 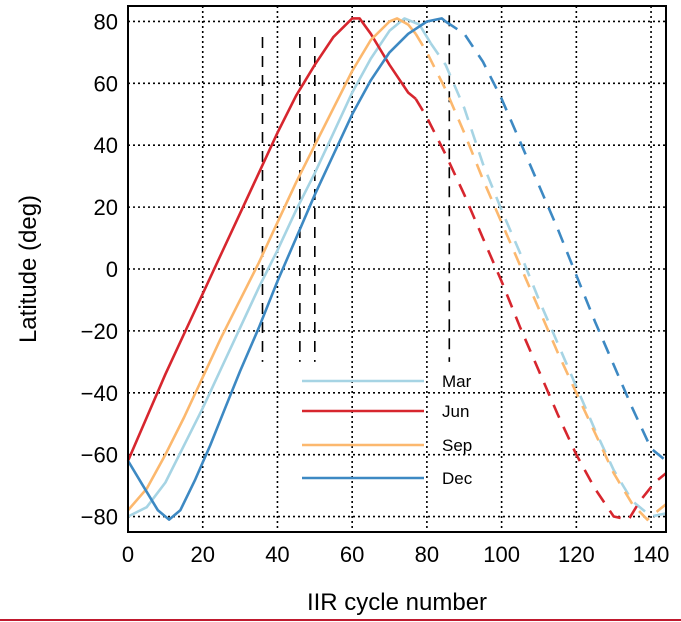 I want to click on x-tick-label: 80, so click(x=427, y=554).